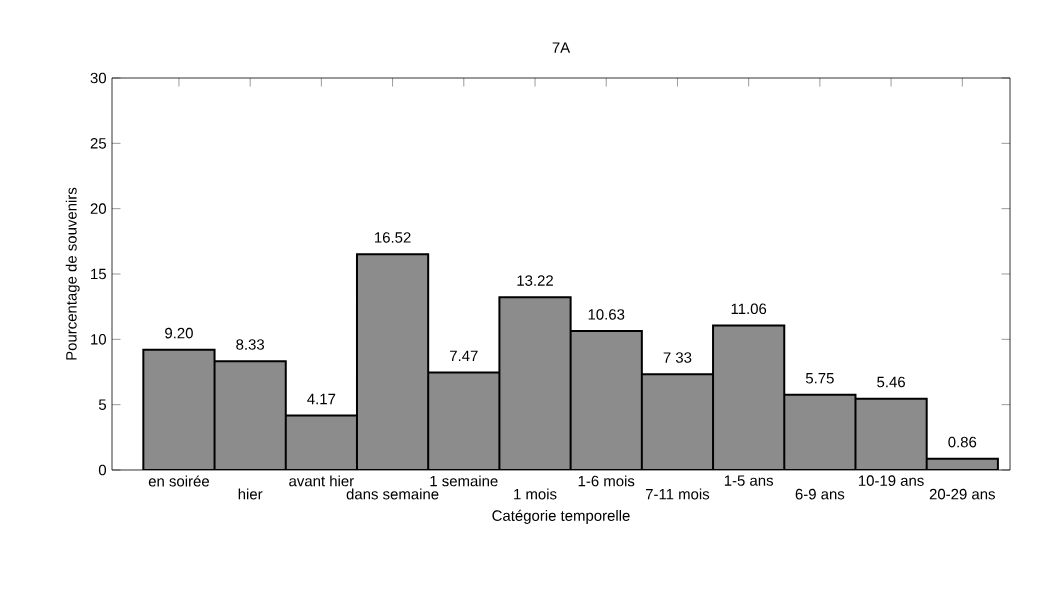 The width and height of the screenshot is (1041, 590). I want to click on data-label: 11.06, so click(749, 309).